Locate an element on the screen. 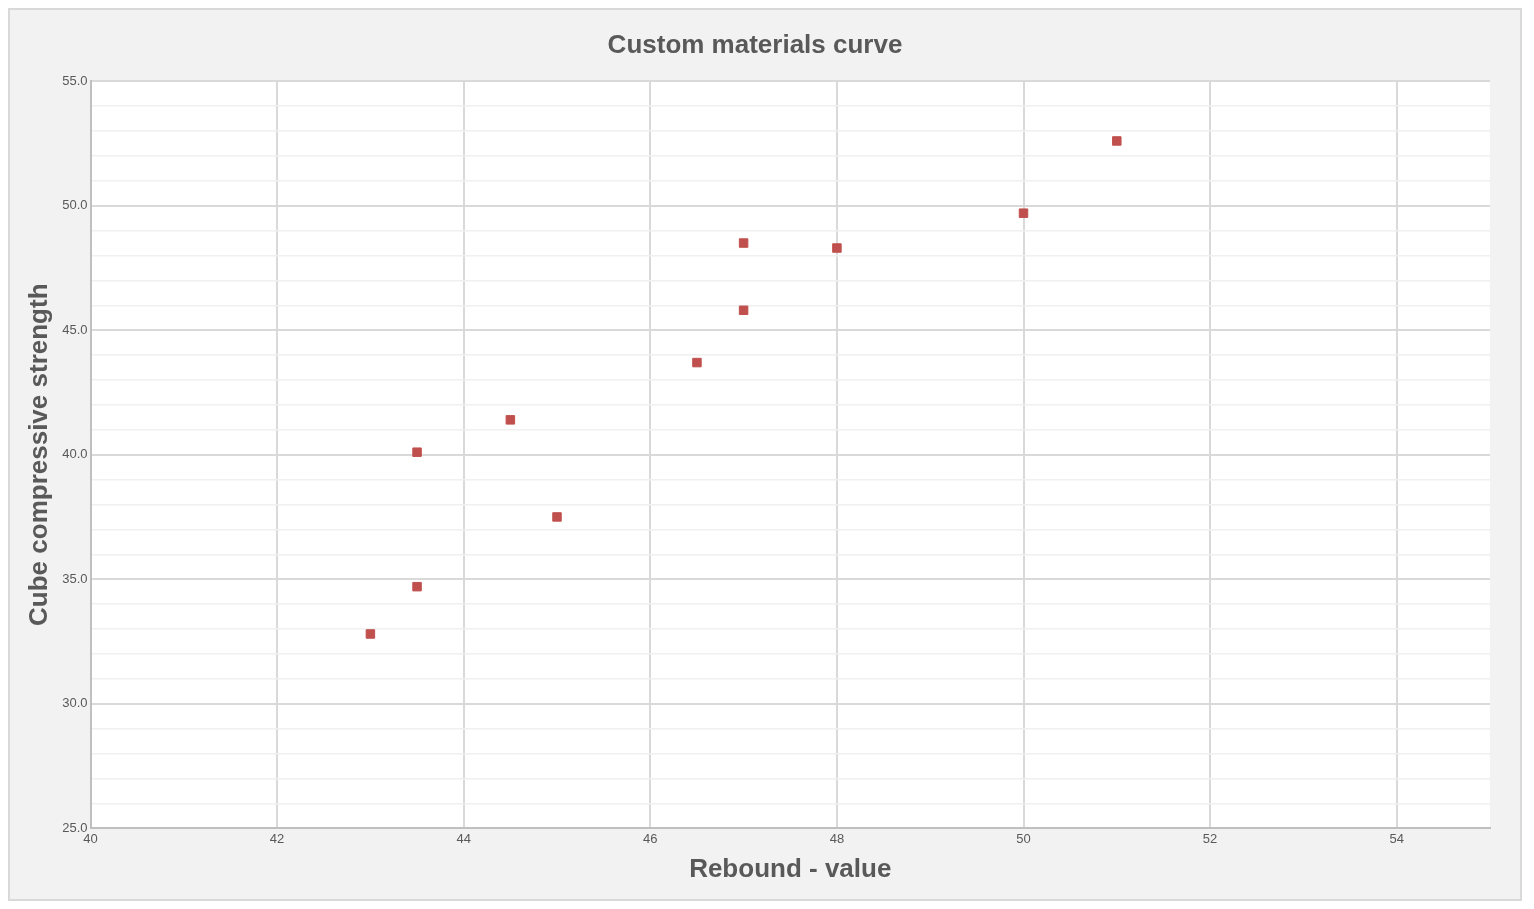  x-tick-label: 50 is located at coordinates (1023, 838).